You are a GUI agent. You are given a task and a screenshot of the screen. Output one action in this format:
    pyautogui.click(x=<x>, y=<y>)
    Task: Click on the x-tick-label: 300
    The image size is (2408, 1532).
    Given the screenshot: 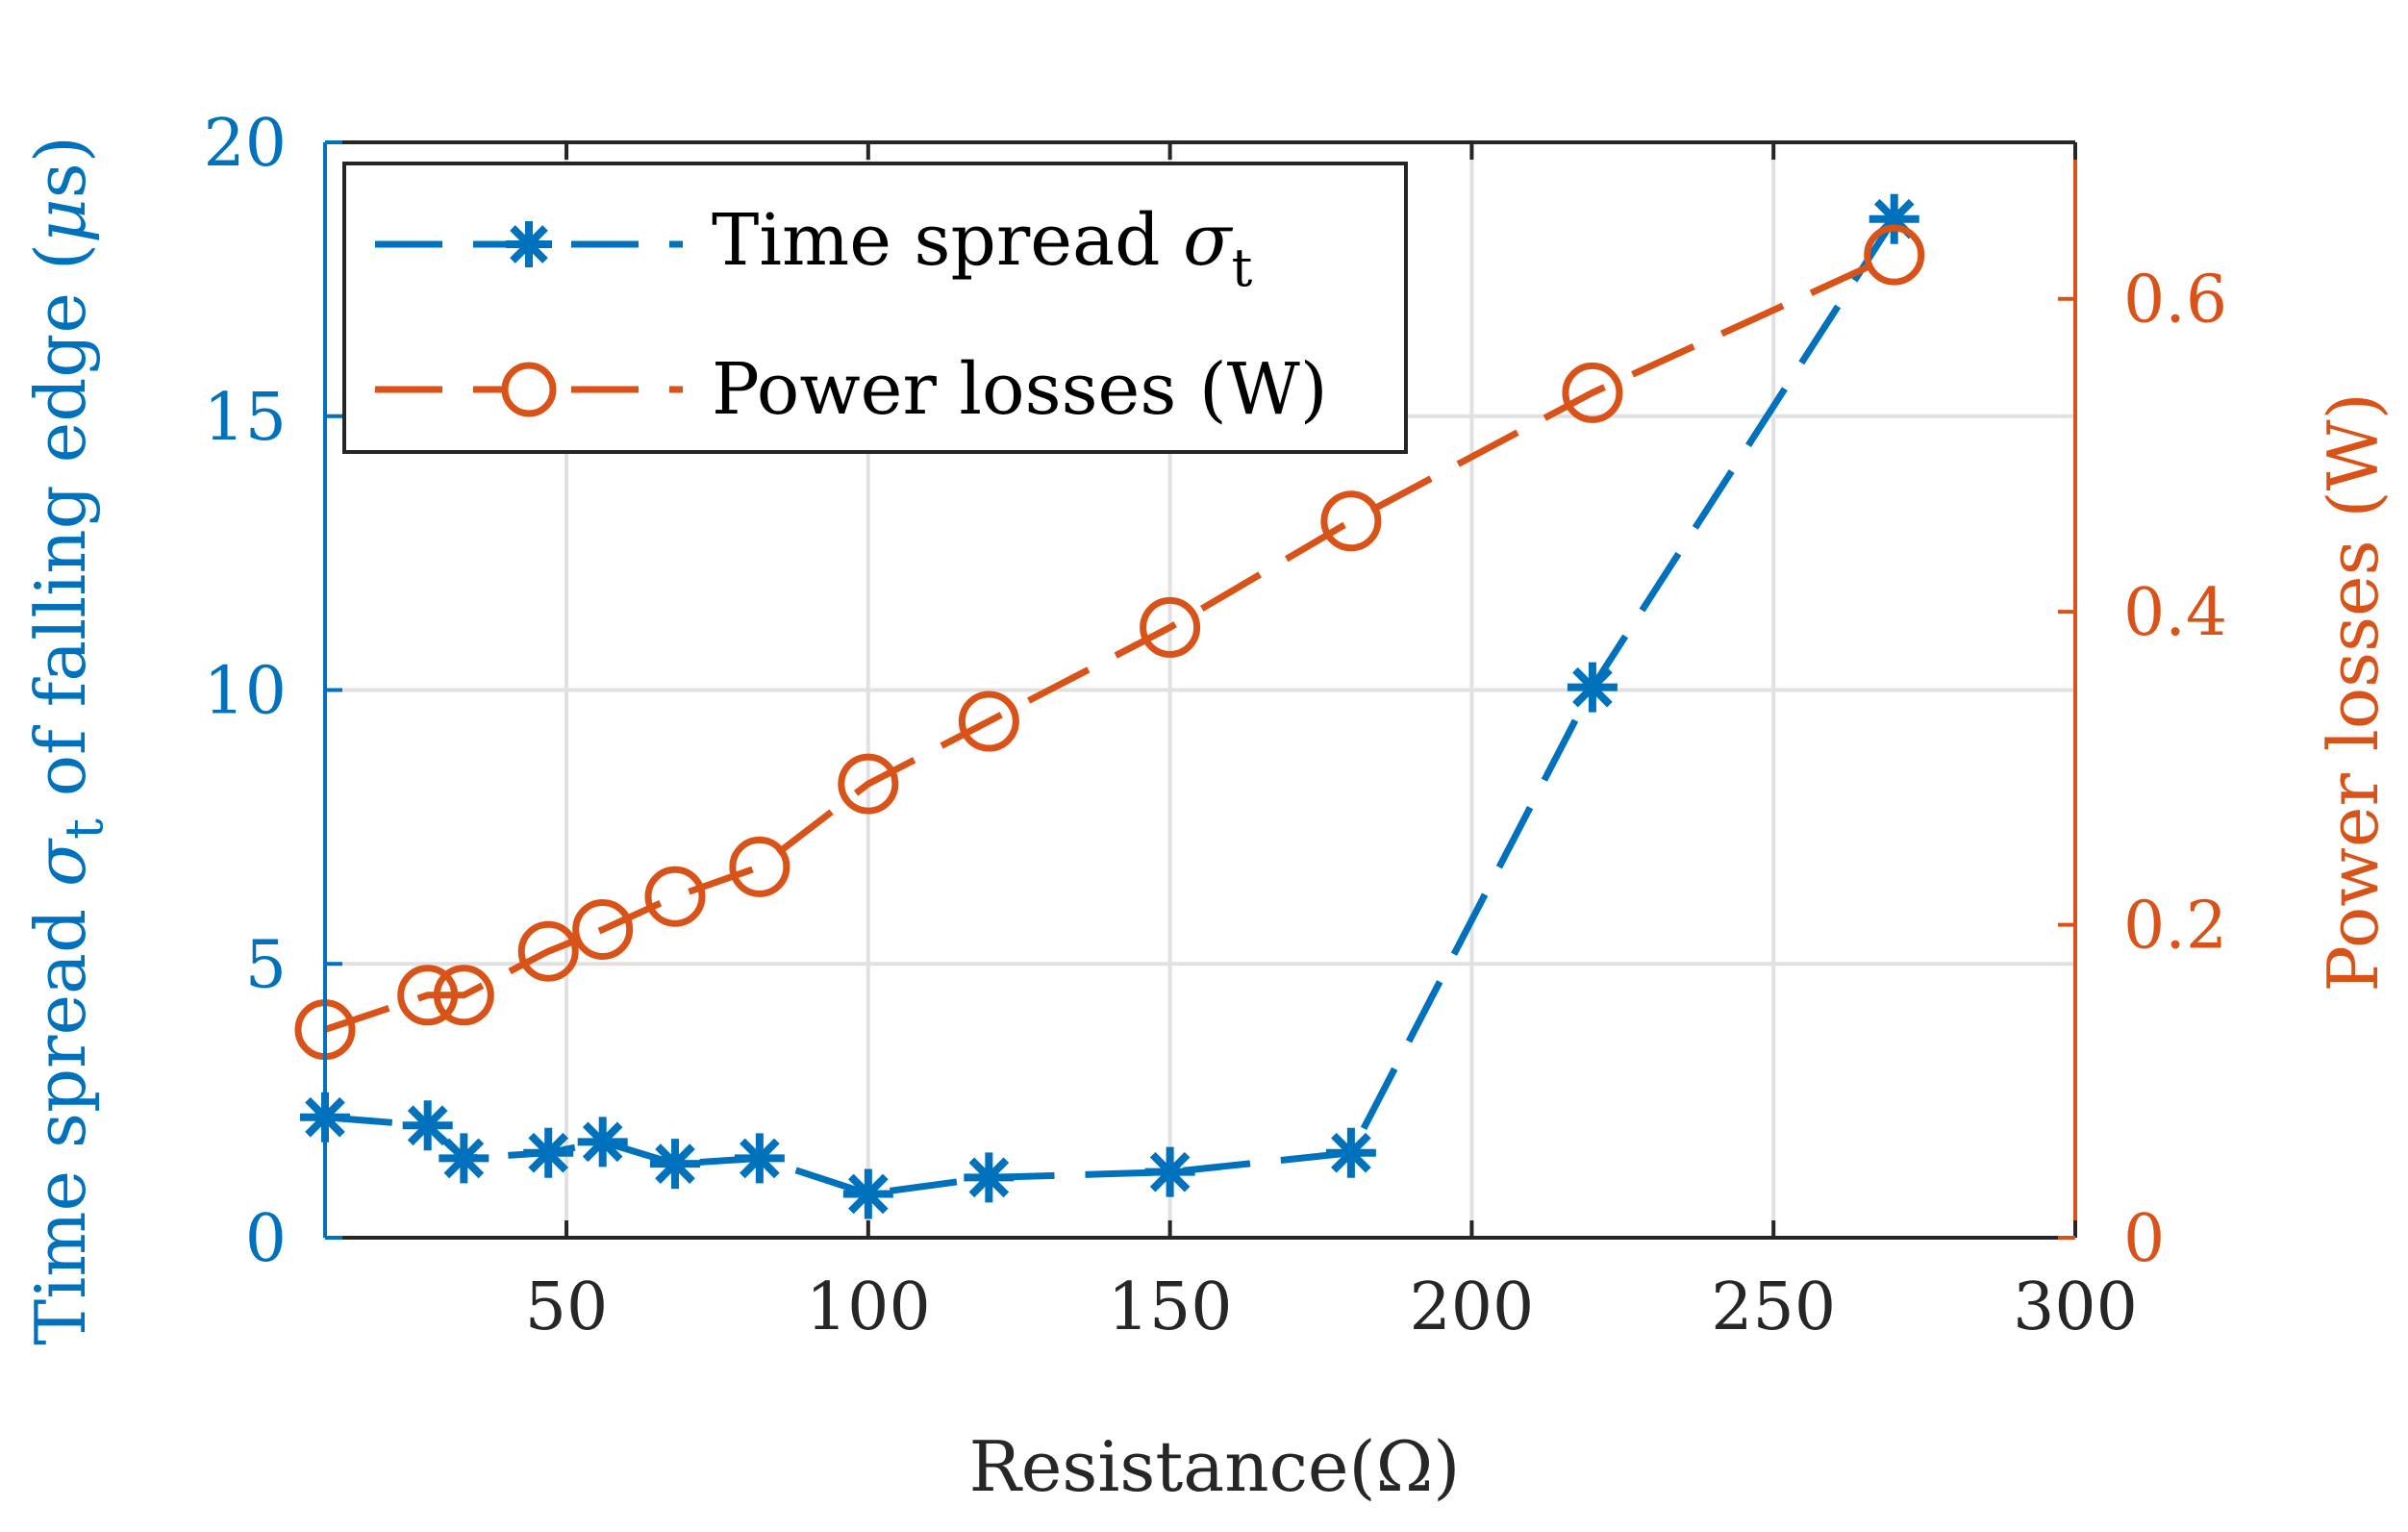 What is the action you would take?
    pyautogui.click(x=2075, y=1307)
    